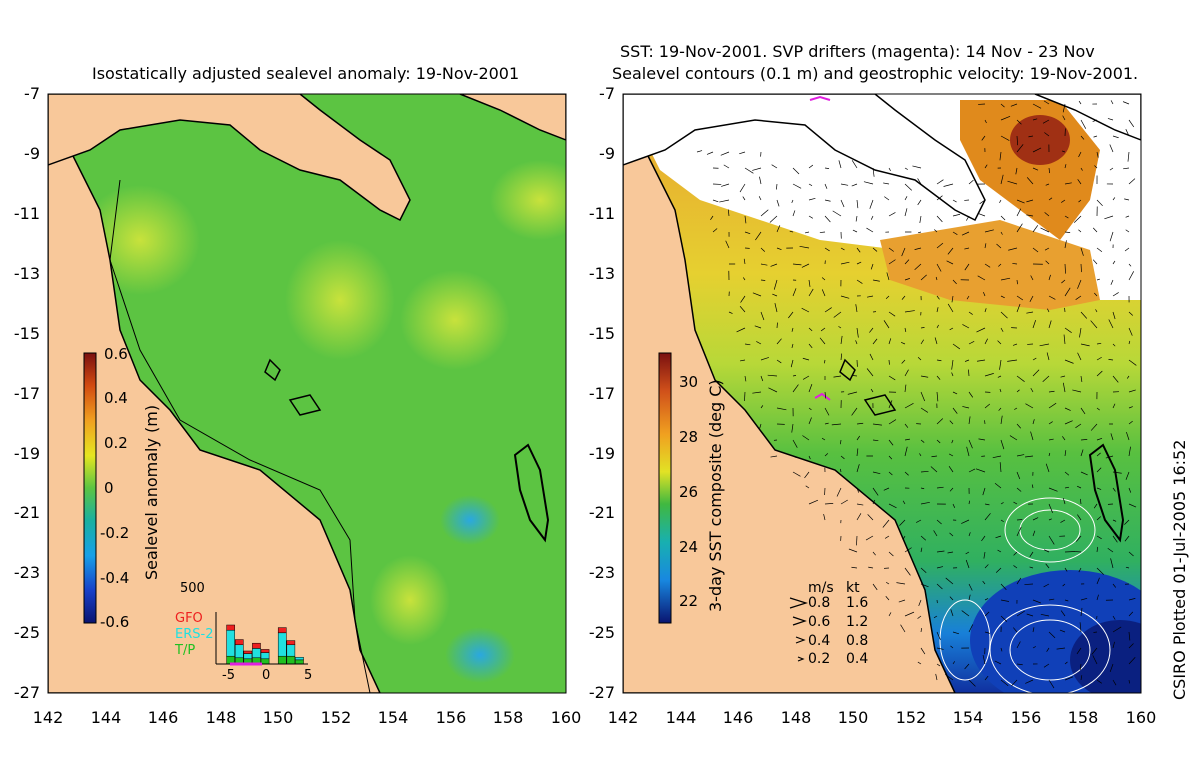 The image size is (1200, 780). I want to click on x-tick: 142, so click(48, 717).